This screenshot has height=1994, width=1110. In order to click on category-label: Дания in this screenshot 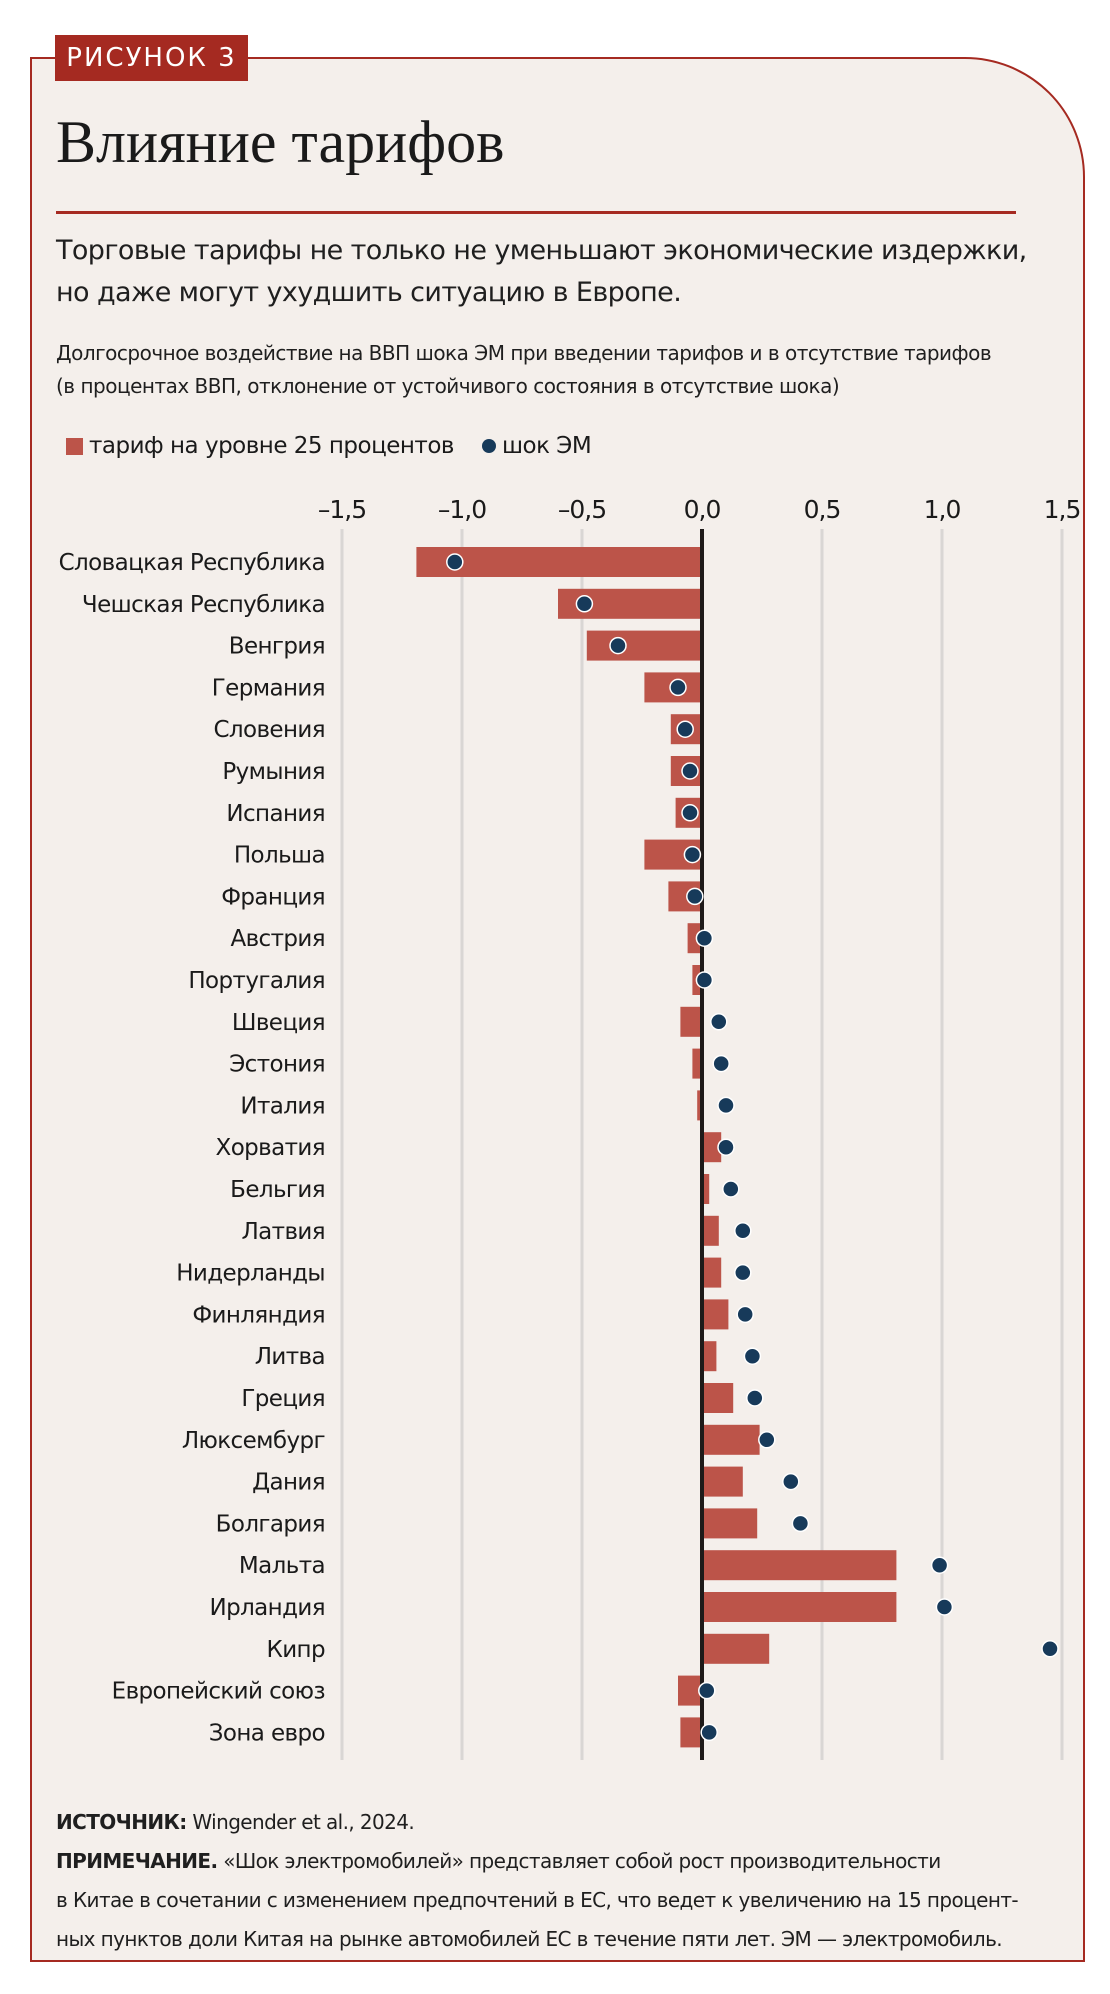, I will do `click(288, 1483)`.